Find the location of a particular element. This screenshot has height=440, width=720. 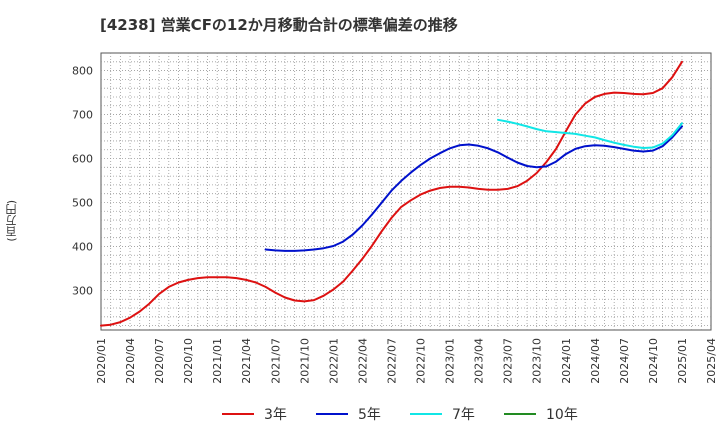

x-tick-label: 2022/10 is located at coordinates (421, 361).